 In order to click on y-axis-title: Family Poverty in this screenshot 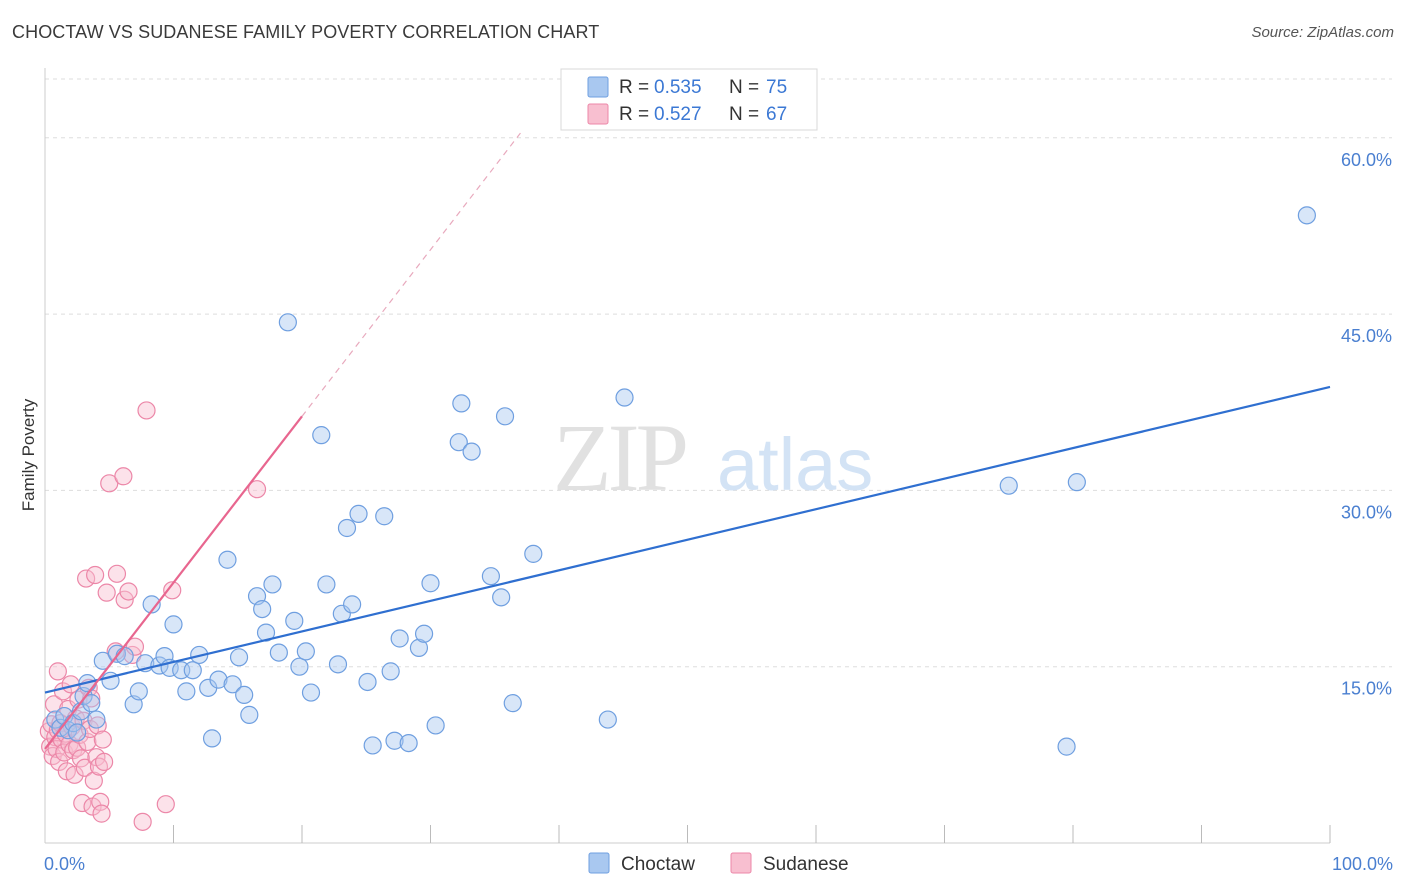, I will do `click(28, 454)`.